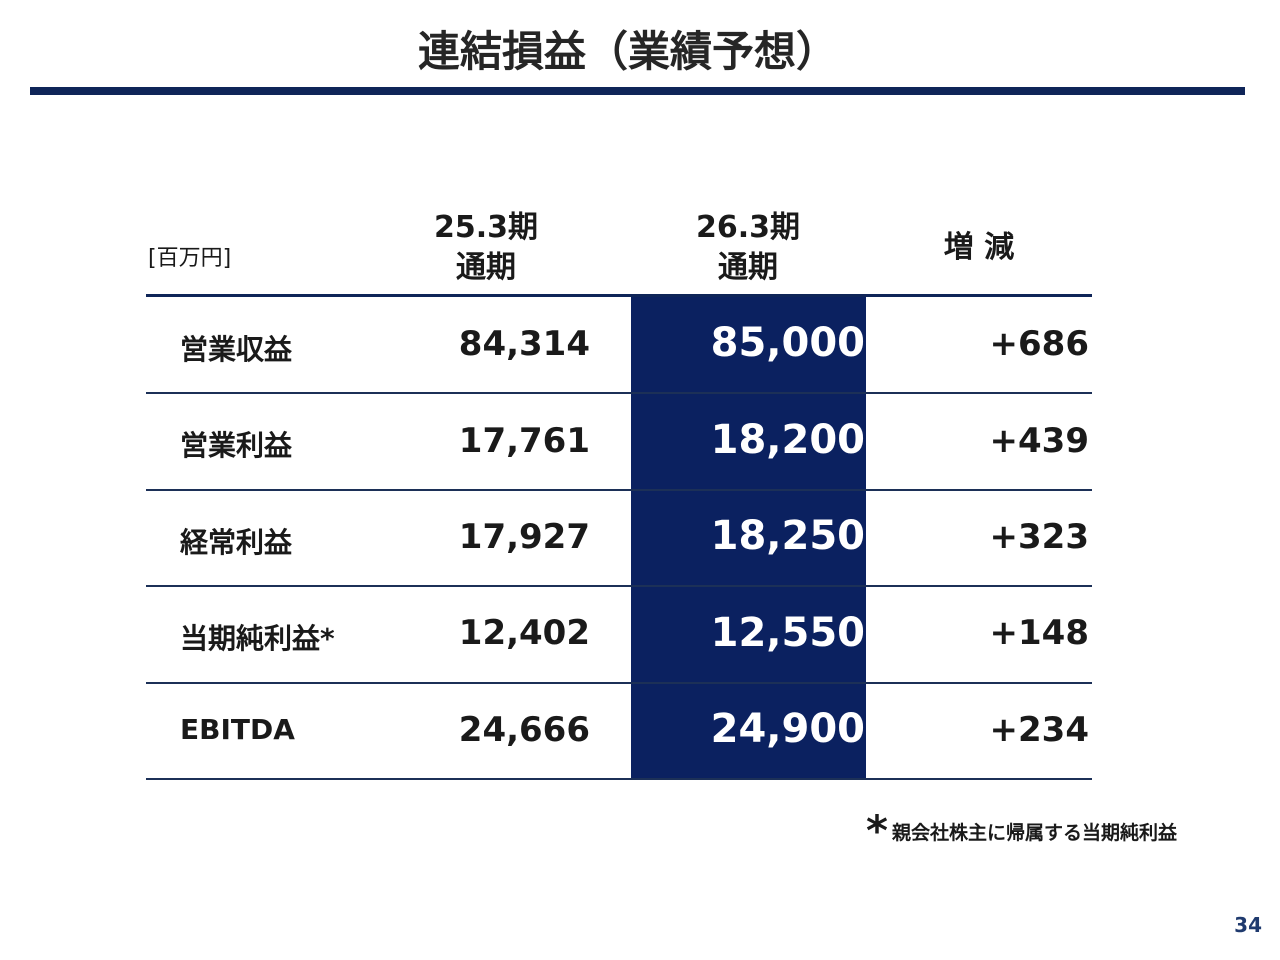 The width and height of the screenshot is (1280, 960). I want to click on value-change: +323, so click(1039, 536).